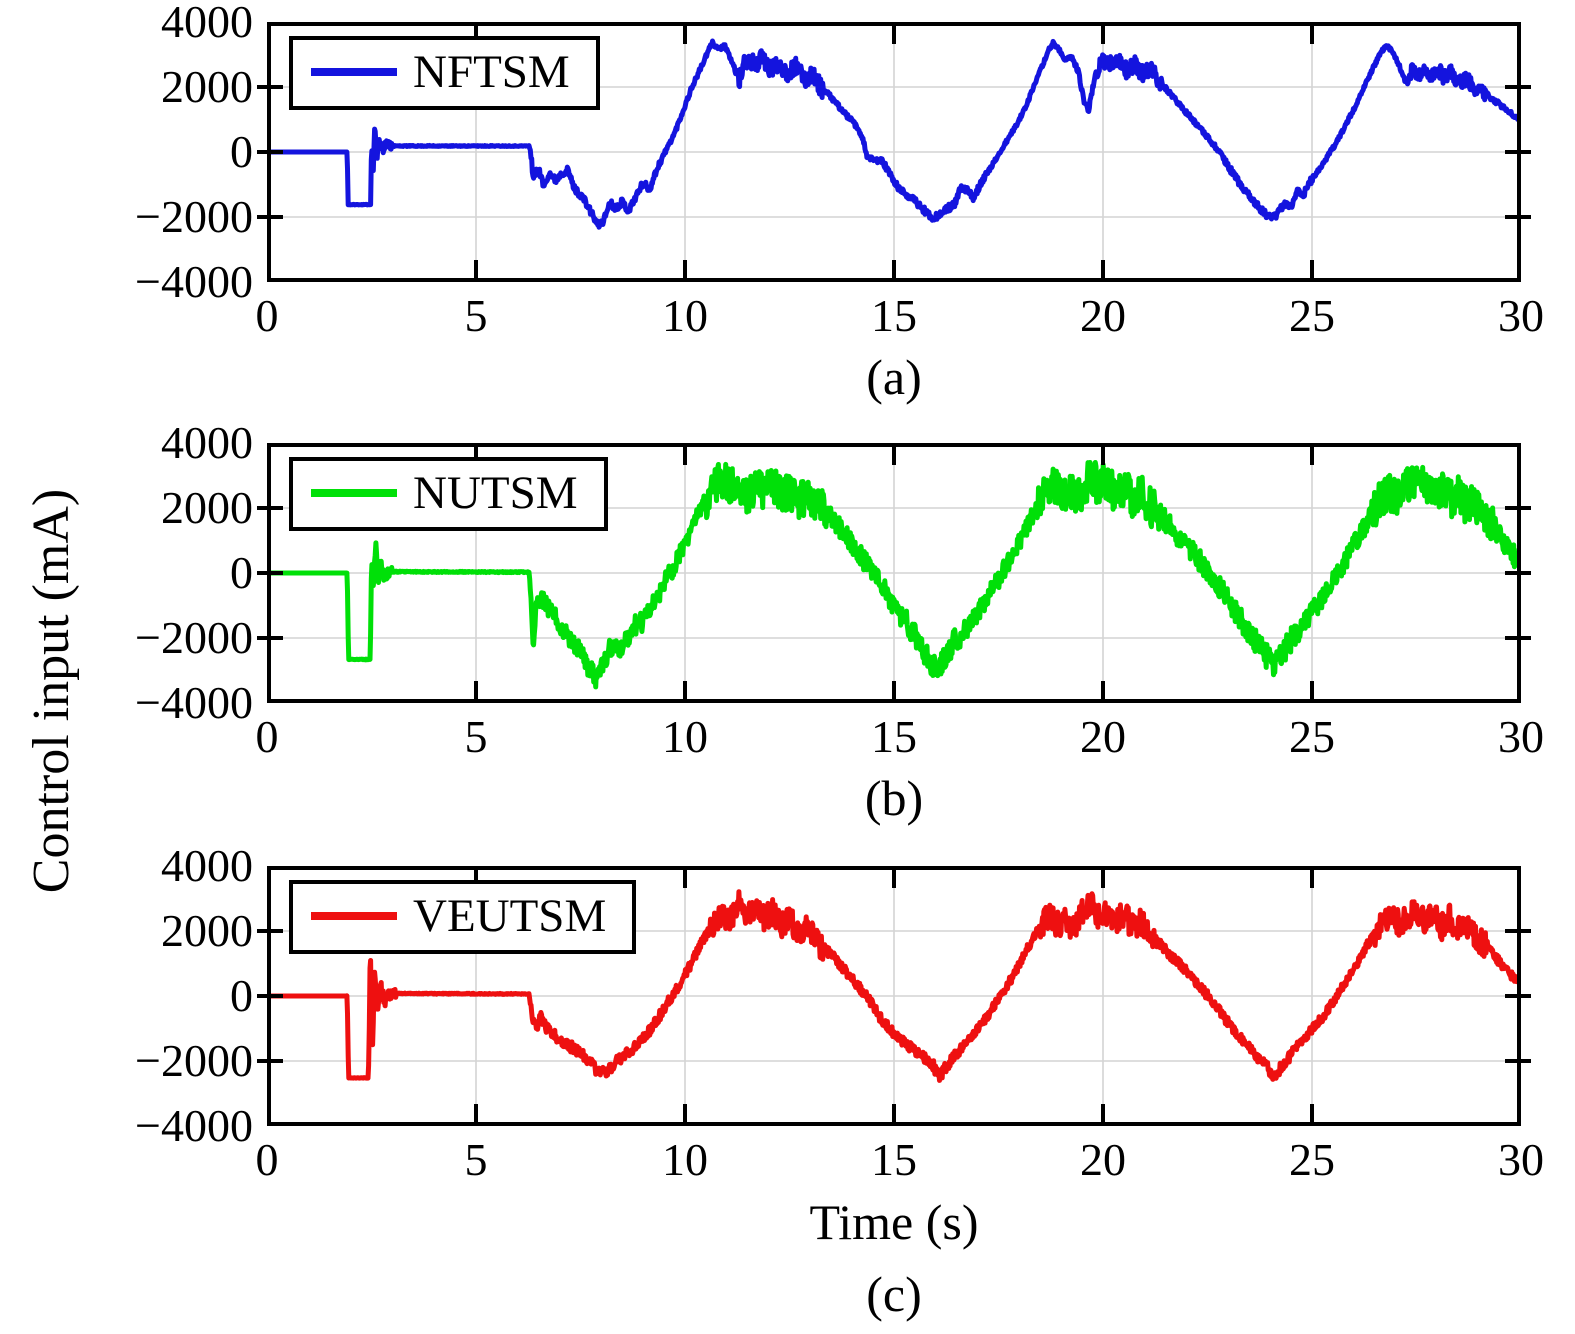 This screenshot has width=1575, height=1334. I want to click on legend-label-nftsm: NFTSM, so click(491, 72).